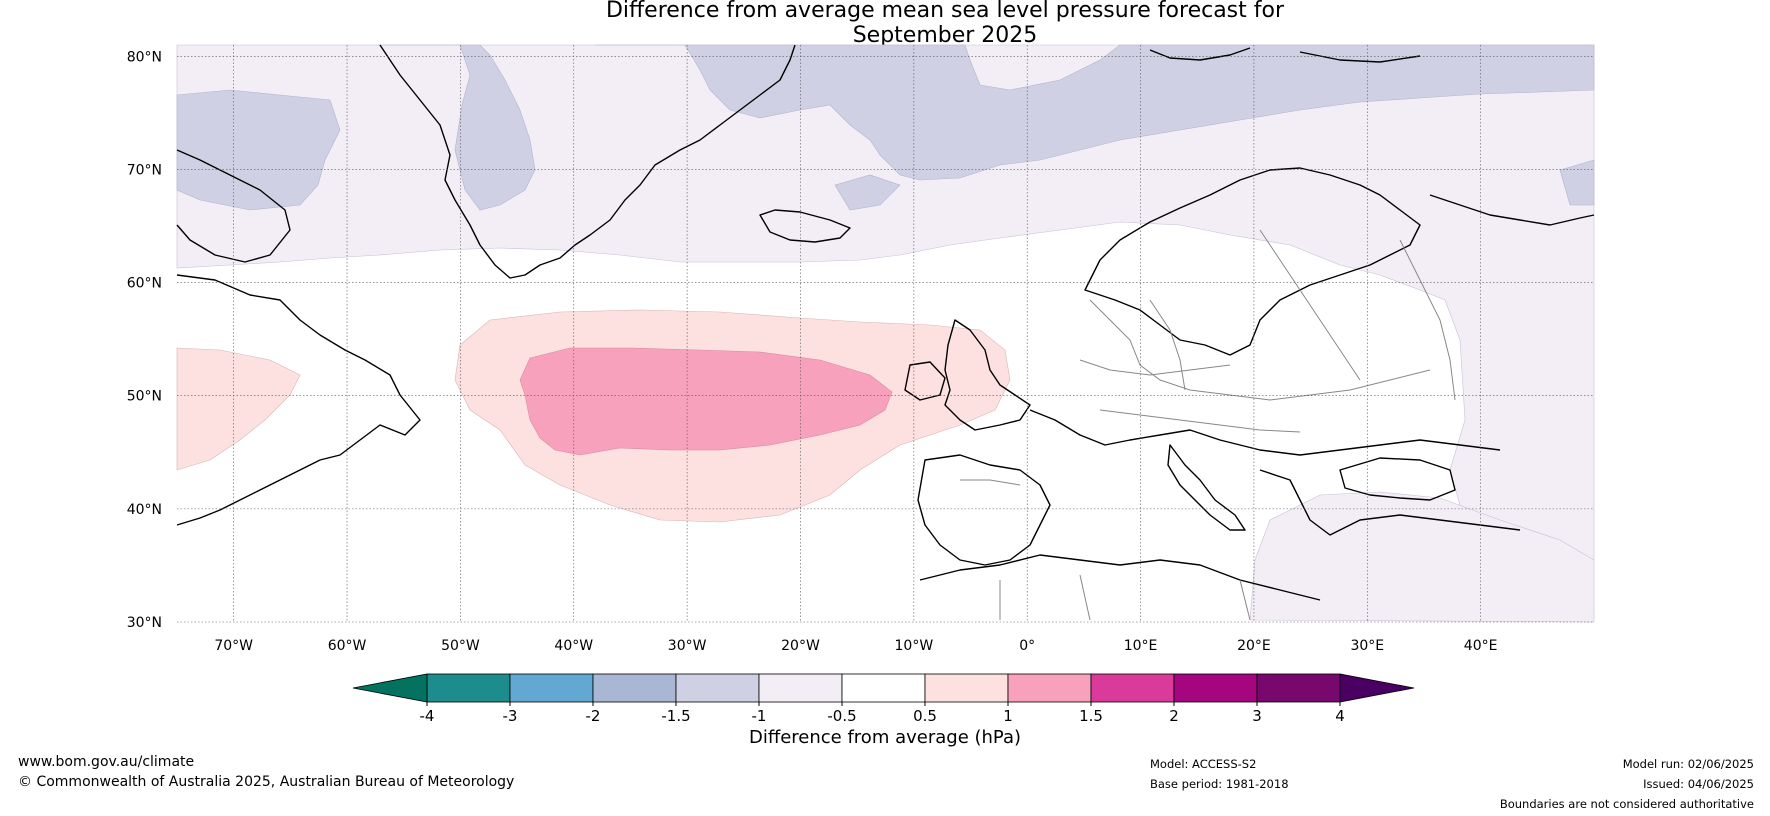 This screenshot has width=1770, height=816. What do you see at coordinates (106, 762) in the screenshot?
I see `footer-url: www.bom.gov.au/climate` at bounding box center [106, 762].